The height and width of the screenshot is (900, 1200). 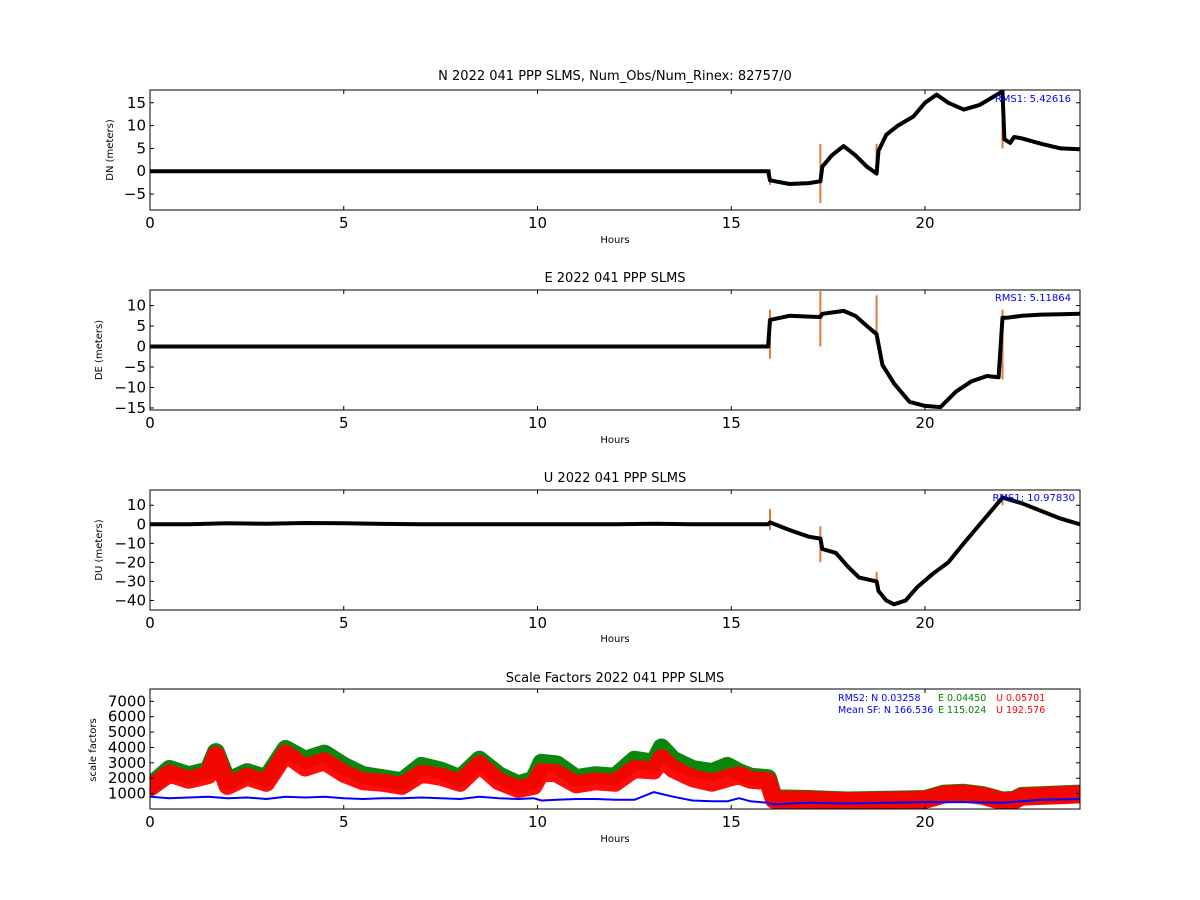 What do you see at coordinates (614, 639) in the screenshot?
I see `up-x-axis-label: Hours` at bounding box center [614, 639].